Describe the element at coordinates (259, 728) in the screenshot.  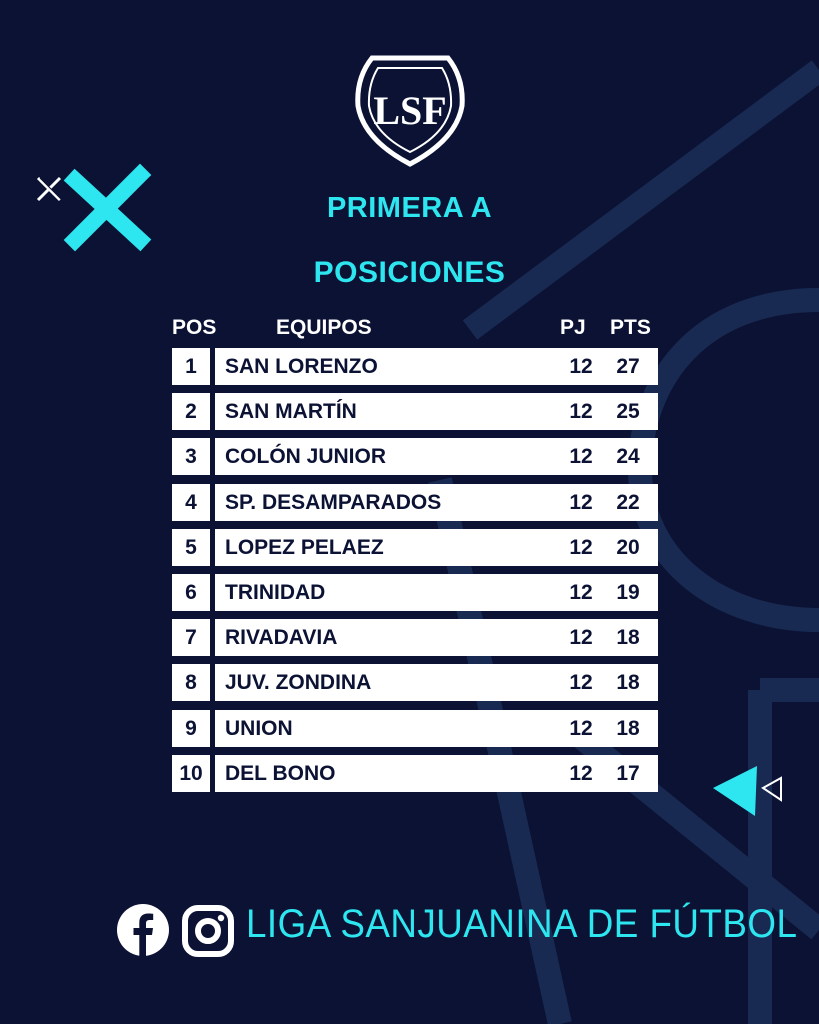
I see `row-team: UNION` at that location.